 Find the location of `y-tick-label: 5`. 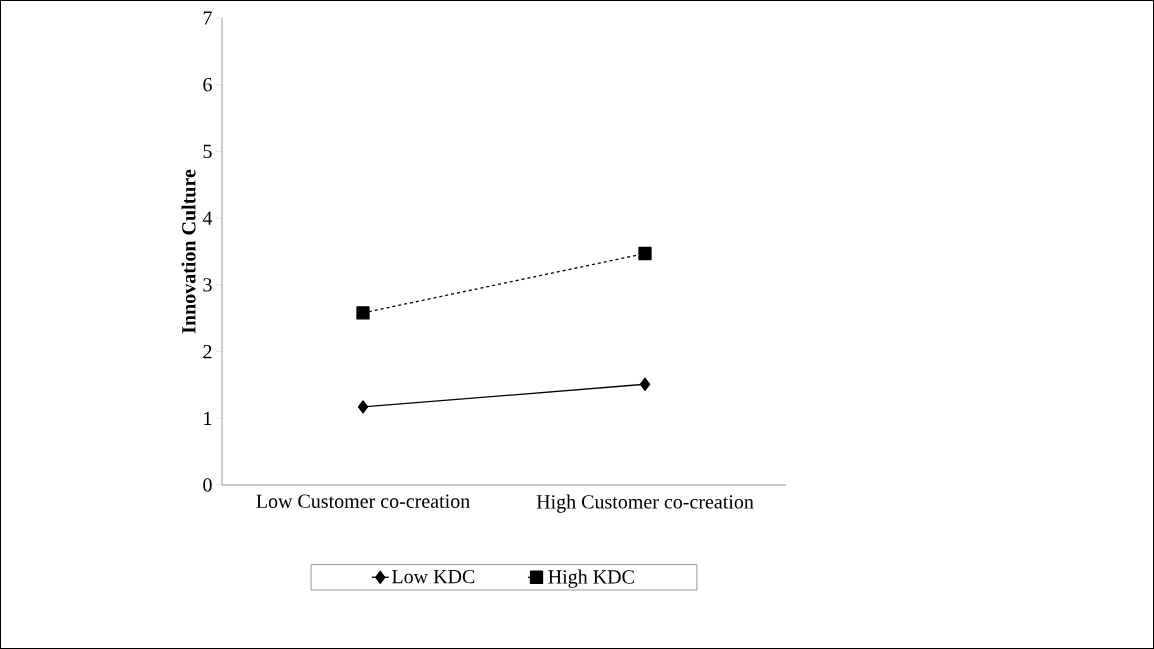

y-tick-label: 5 is located at coordinates (207, 151).